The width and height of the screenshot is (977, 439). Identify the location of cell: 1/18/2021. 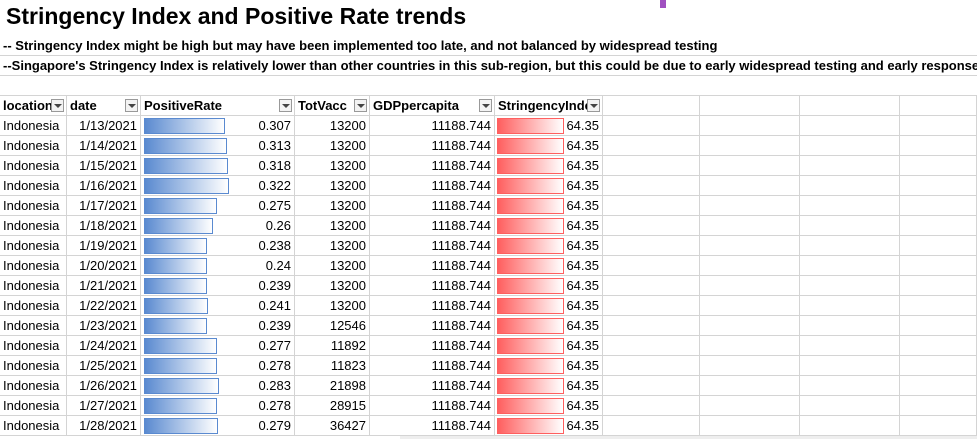
(104, 226).